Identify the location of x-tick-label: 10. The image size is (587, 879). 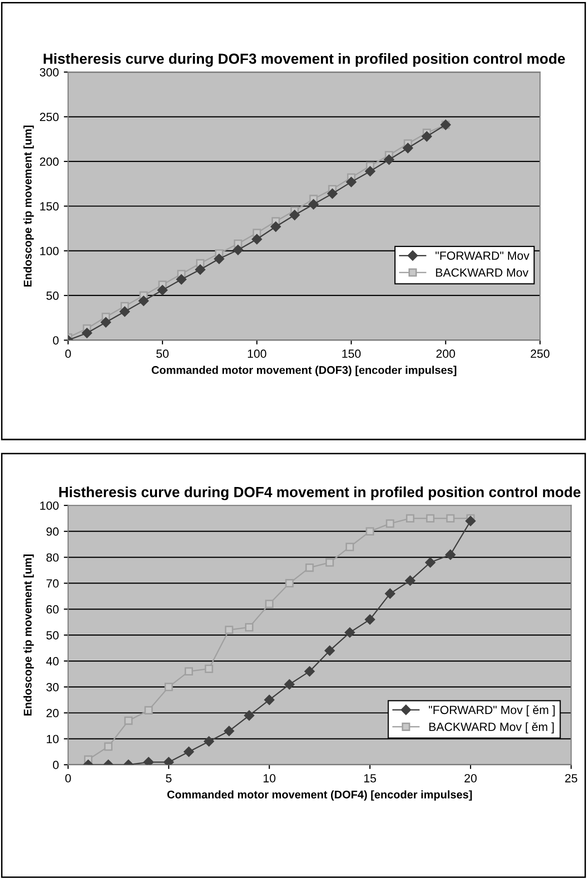
(270, 778).